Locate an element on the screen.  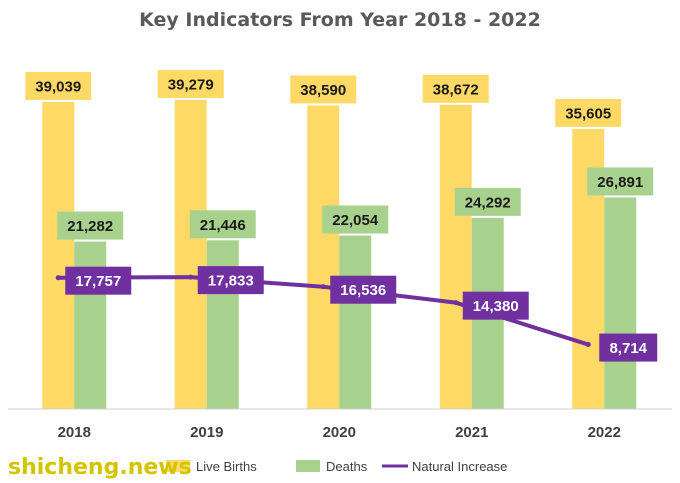
x-tick-2018: 2018 is located at coordinates (74, 432).